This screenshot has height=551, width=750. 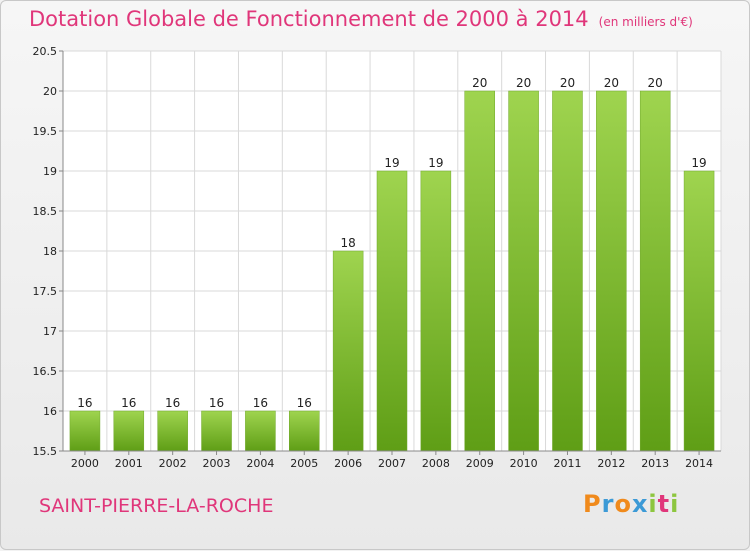 I want to click on logo-letter: P, so click(x=592, y=504).